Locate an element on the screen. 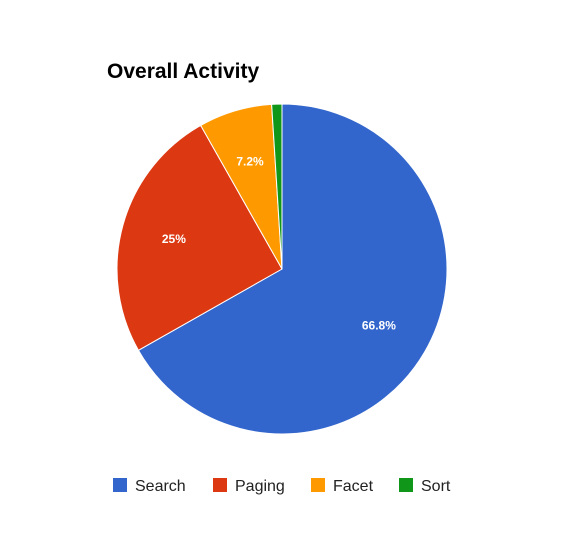  slice-label-search: 66.8% is located at coordinates (379, 326).